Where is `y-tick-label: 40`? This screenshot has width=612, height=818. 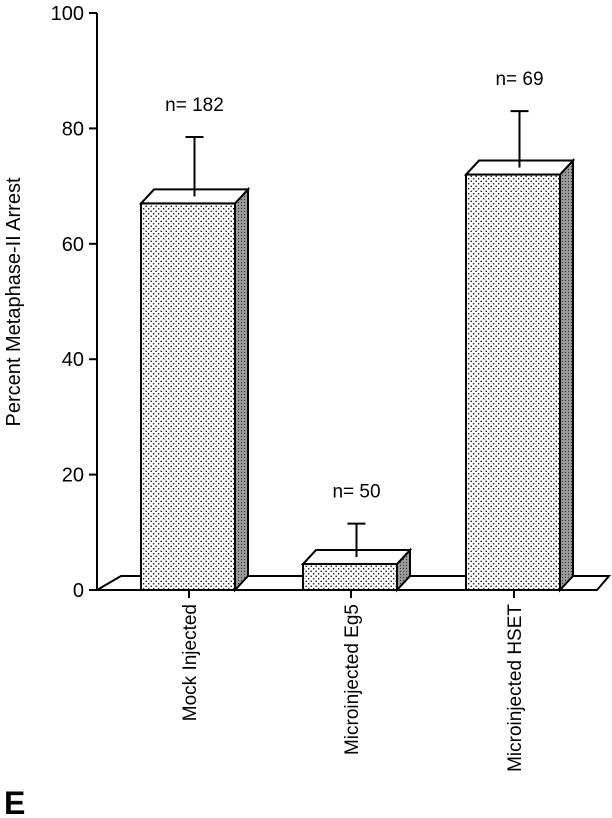
y-tick-label: 40 is located at coordinates (73, 360).